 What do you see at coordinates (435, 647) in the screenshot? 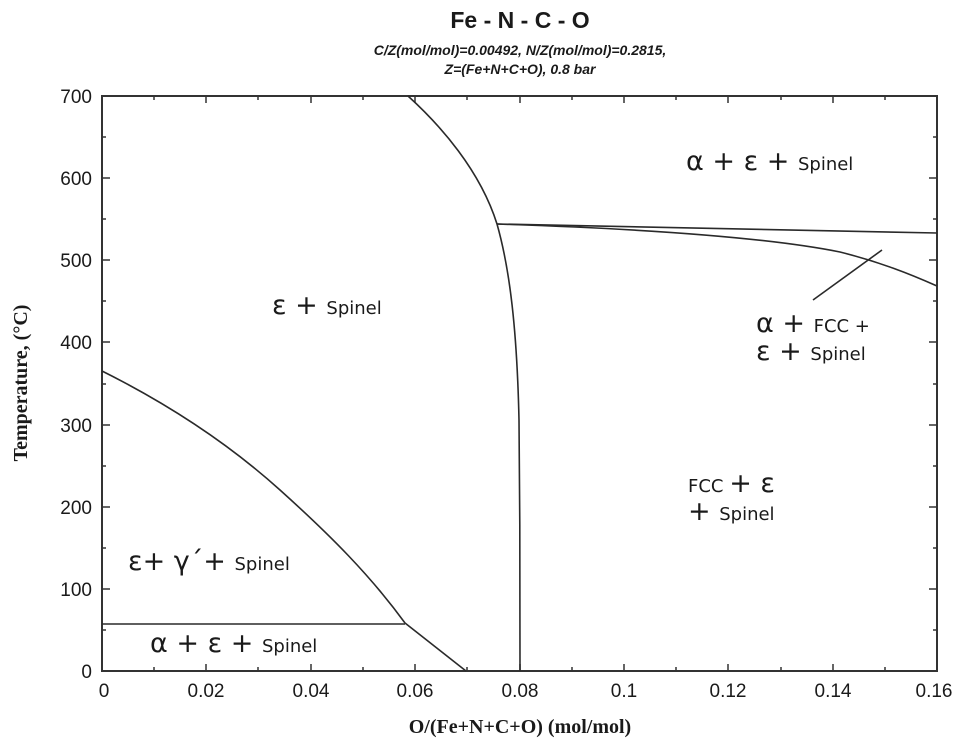
I see `boundary-alpha-eps-low` at bounding box center [435, 647].